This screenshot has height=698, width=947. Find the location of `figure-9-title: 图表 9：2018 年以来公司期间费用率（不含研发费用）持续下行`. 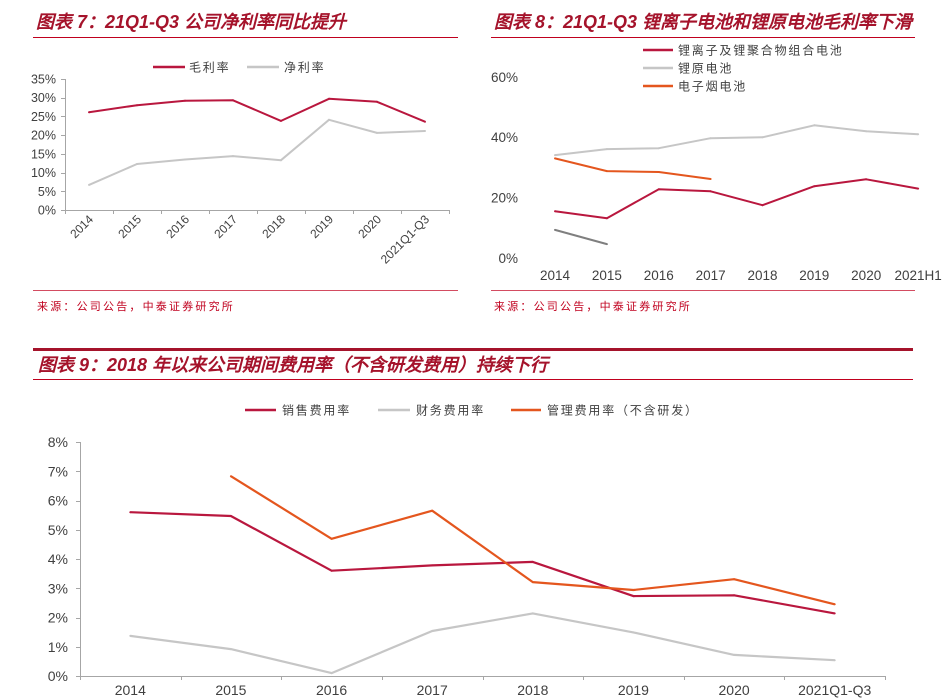

figure-9-title: 图表 9：2018 年以来公司期间费用率（不含研发费用）持续下行 is located at coordinates (293, 365).